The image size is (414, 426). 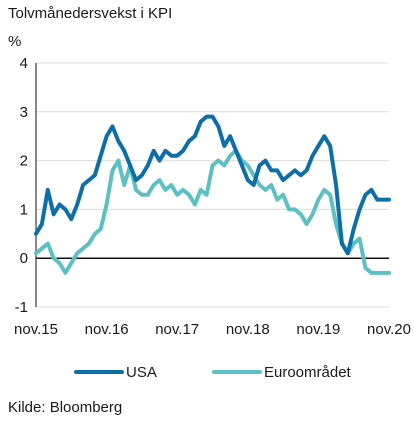 What do you see at coordinates (90, 13) in the screenshot?
I see `chart-title: Tolvmånedersvekst i KPI` at bounding box center [90, 13].